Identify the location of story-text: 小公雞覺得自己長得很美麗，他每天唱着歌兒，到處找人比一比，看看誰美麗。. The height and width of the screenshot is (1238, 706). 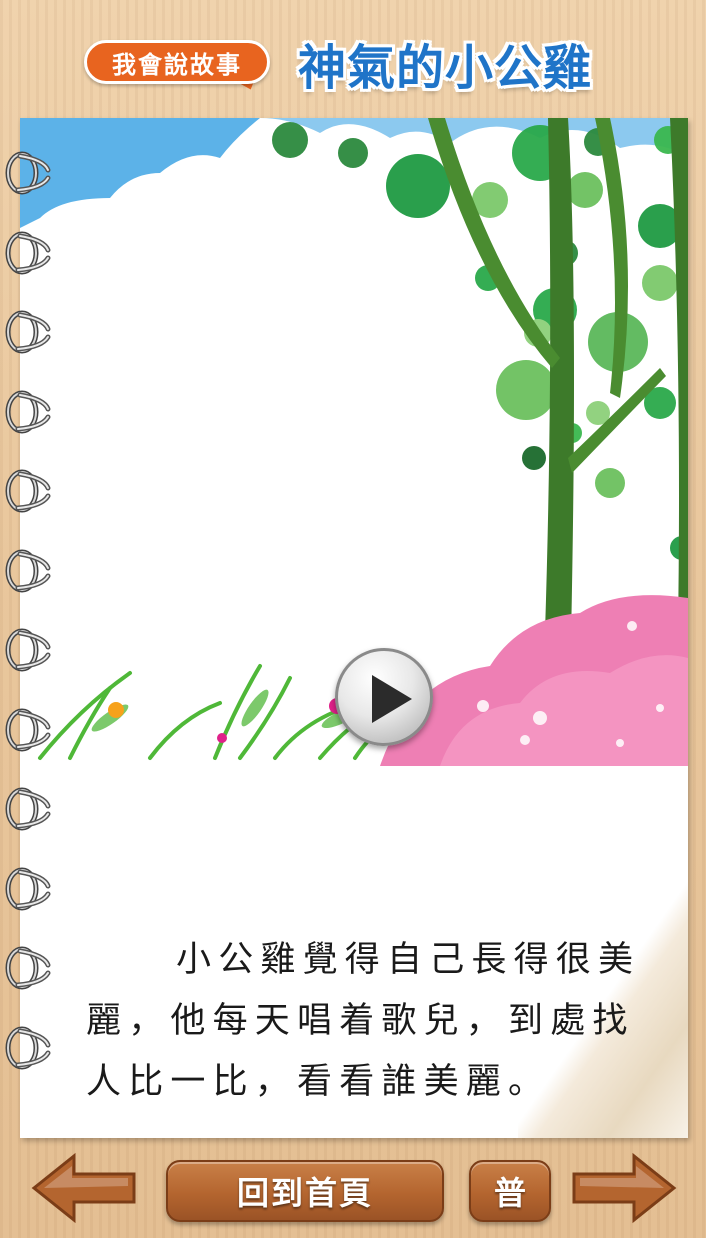
(363, 1021).